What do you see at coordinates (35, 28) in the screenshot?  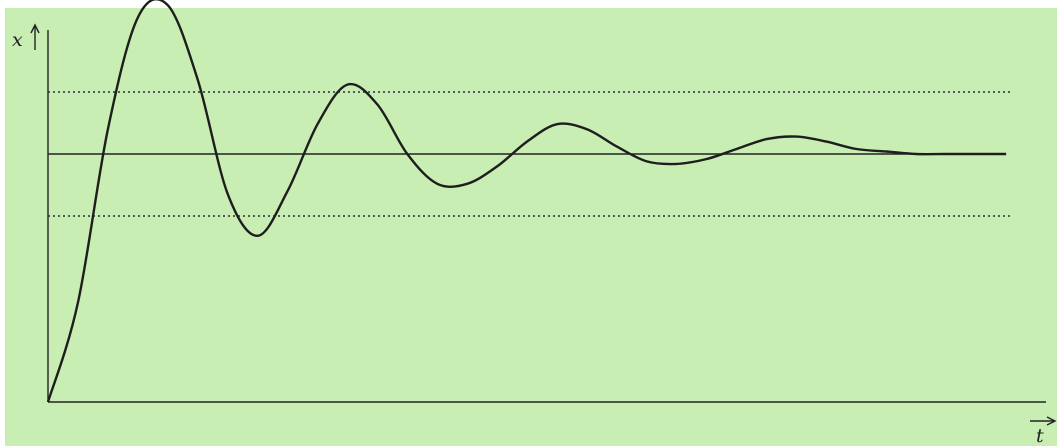 I see `y-axis-arrowhead` at bounding box center [35, 28].